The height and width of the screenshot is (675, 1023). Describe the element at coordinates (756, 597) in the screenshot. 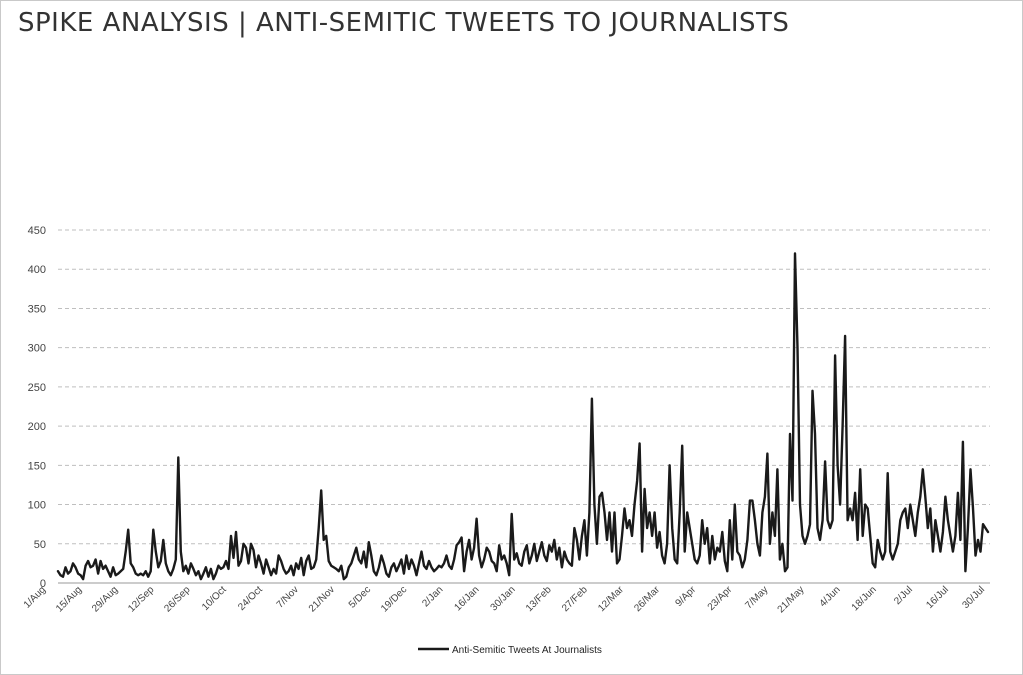

I see `x-tick-label: 7/May` at that location.